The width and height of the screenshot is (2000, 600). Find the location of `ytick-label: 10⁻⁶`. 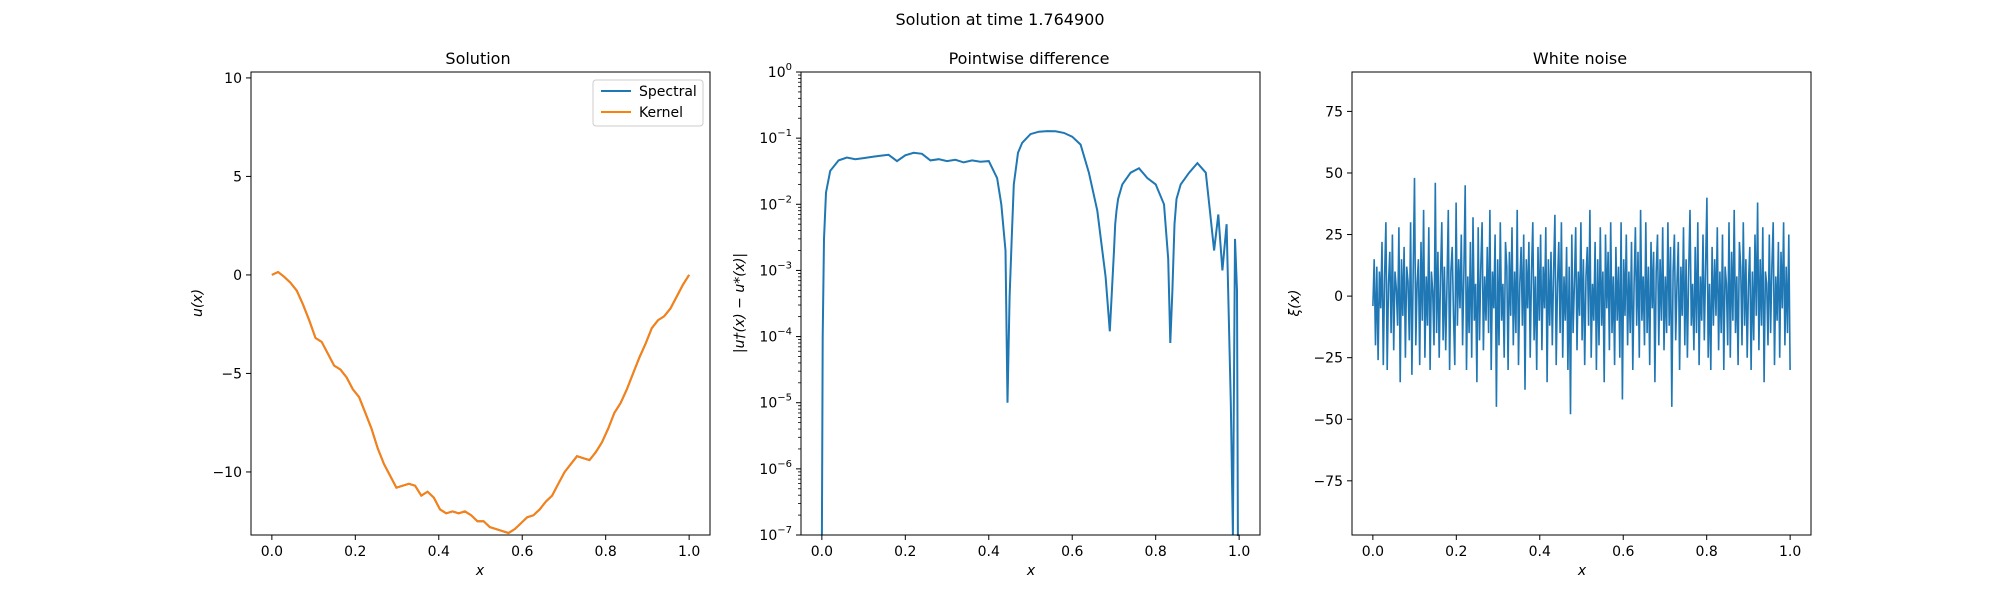

ytick-label: 10⁻⁶ is located at coordinates (775, 468).